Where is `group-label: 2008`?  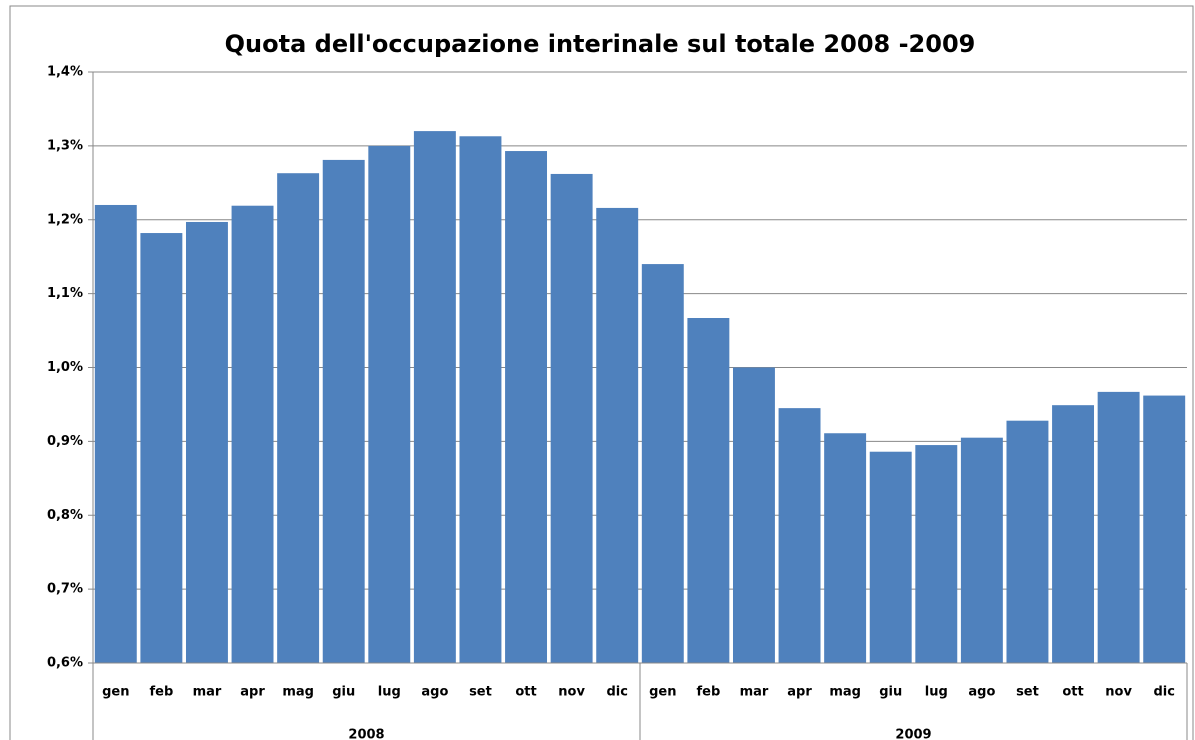
group-label: 2008 is located at coordinates (366, 734).